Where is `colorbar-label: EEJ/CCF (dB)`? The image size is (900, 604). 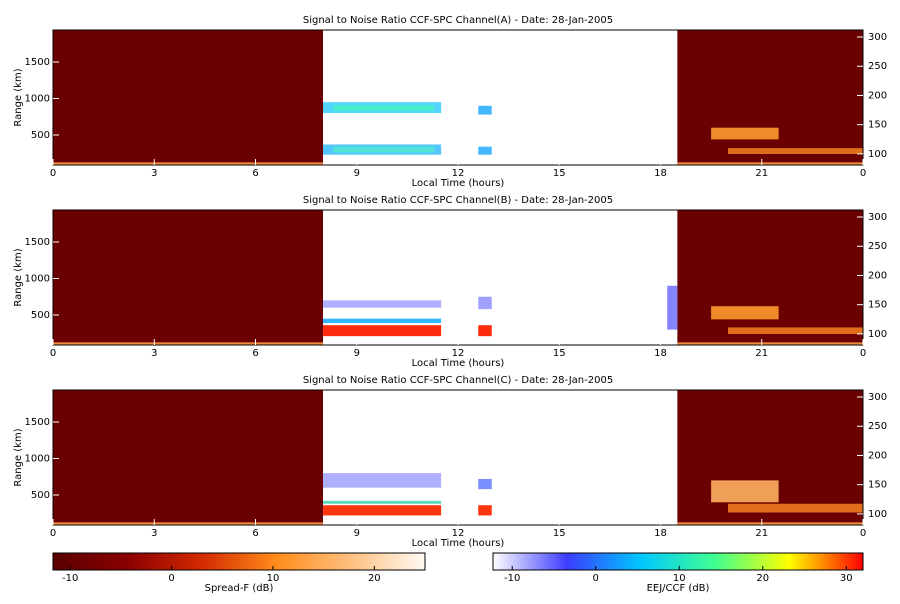
colorbar-label: EEJ/CCF (dB) is located at coordinates (678, 588).